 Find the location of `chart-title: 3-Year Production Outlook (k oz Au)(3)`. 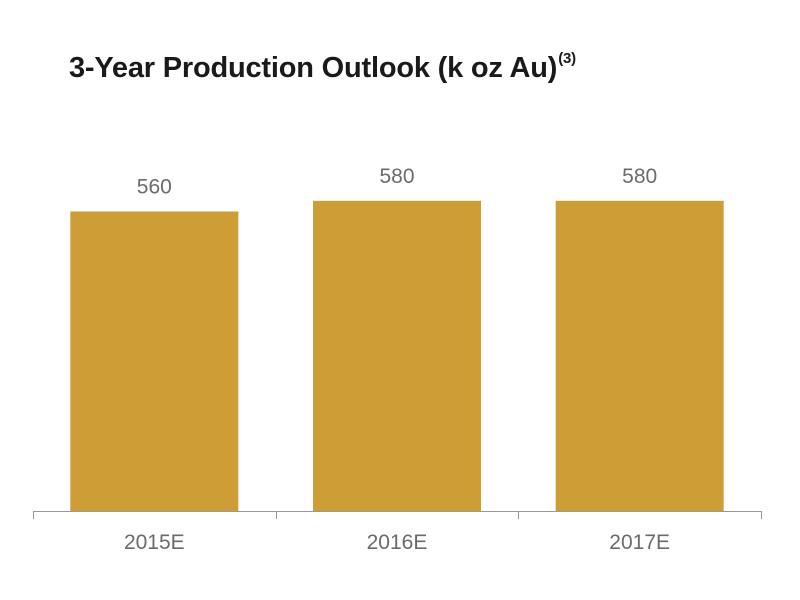

chart-title: 3-Year Production Outlook (k oz Au)(3) is located at coordinates (322, 67).